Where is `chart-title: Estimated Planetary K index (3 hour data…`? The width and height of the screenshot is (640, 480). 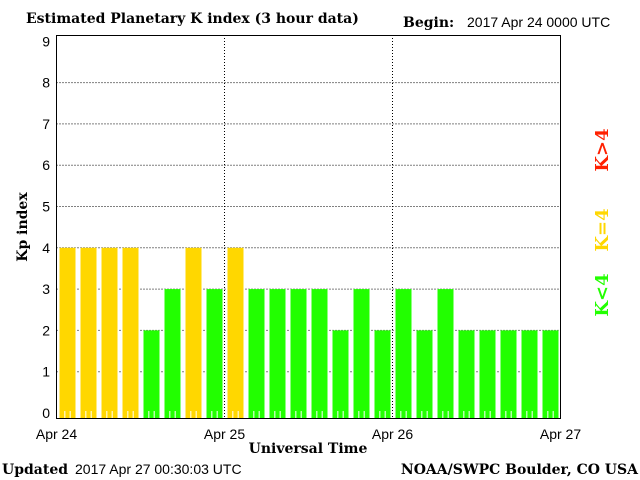 chart-title: Estimated Planetary K index (3 hour data… is located at coordinates (192, 19).